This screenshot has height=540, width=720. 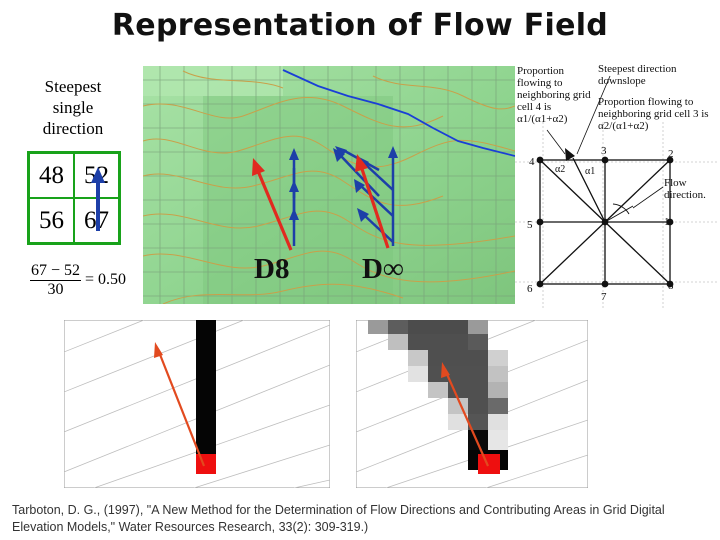 I want to click on page-title: Representation of Flow Field, so click(x=360, y=25).